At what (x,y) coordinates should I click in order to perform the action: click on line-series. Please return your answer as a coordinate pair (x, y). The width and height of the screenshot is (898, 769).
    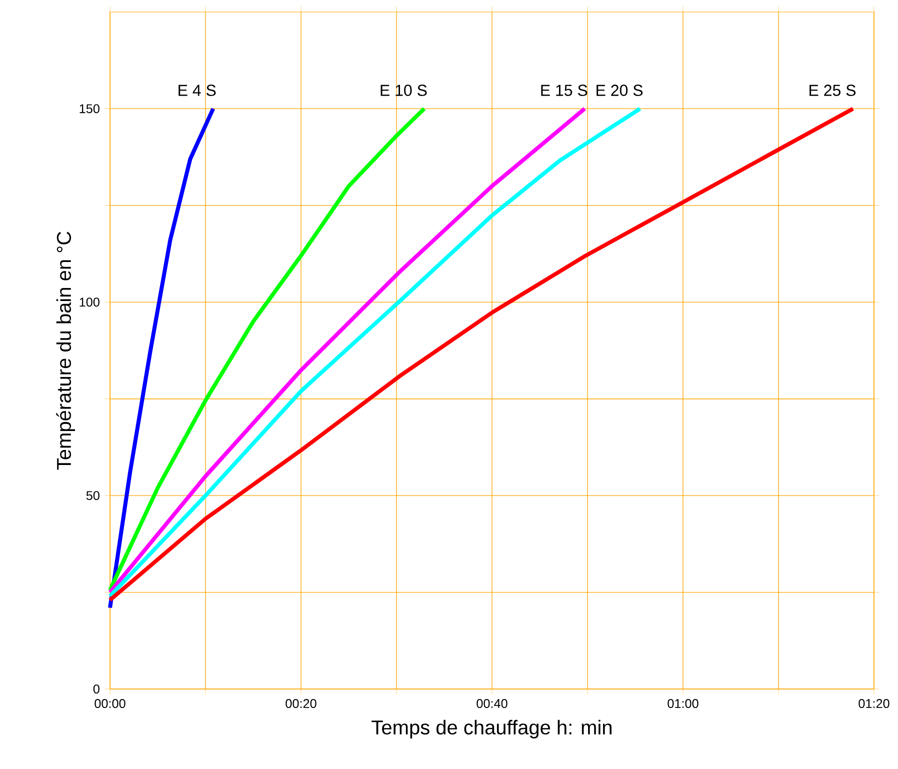
    Looking at the image, I should click on (162, 358).